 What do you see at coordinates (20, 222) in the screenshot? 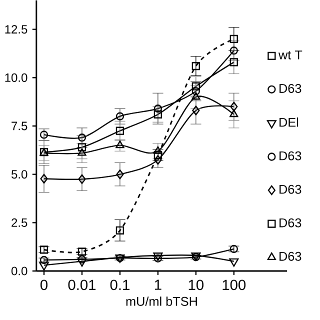
I see `y-tick-label: 2.5` at bounding box center [20, 222].